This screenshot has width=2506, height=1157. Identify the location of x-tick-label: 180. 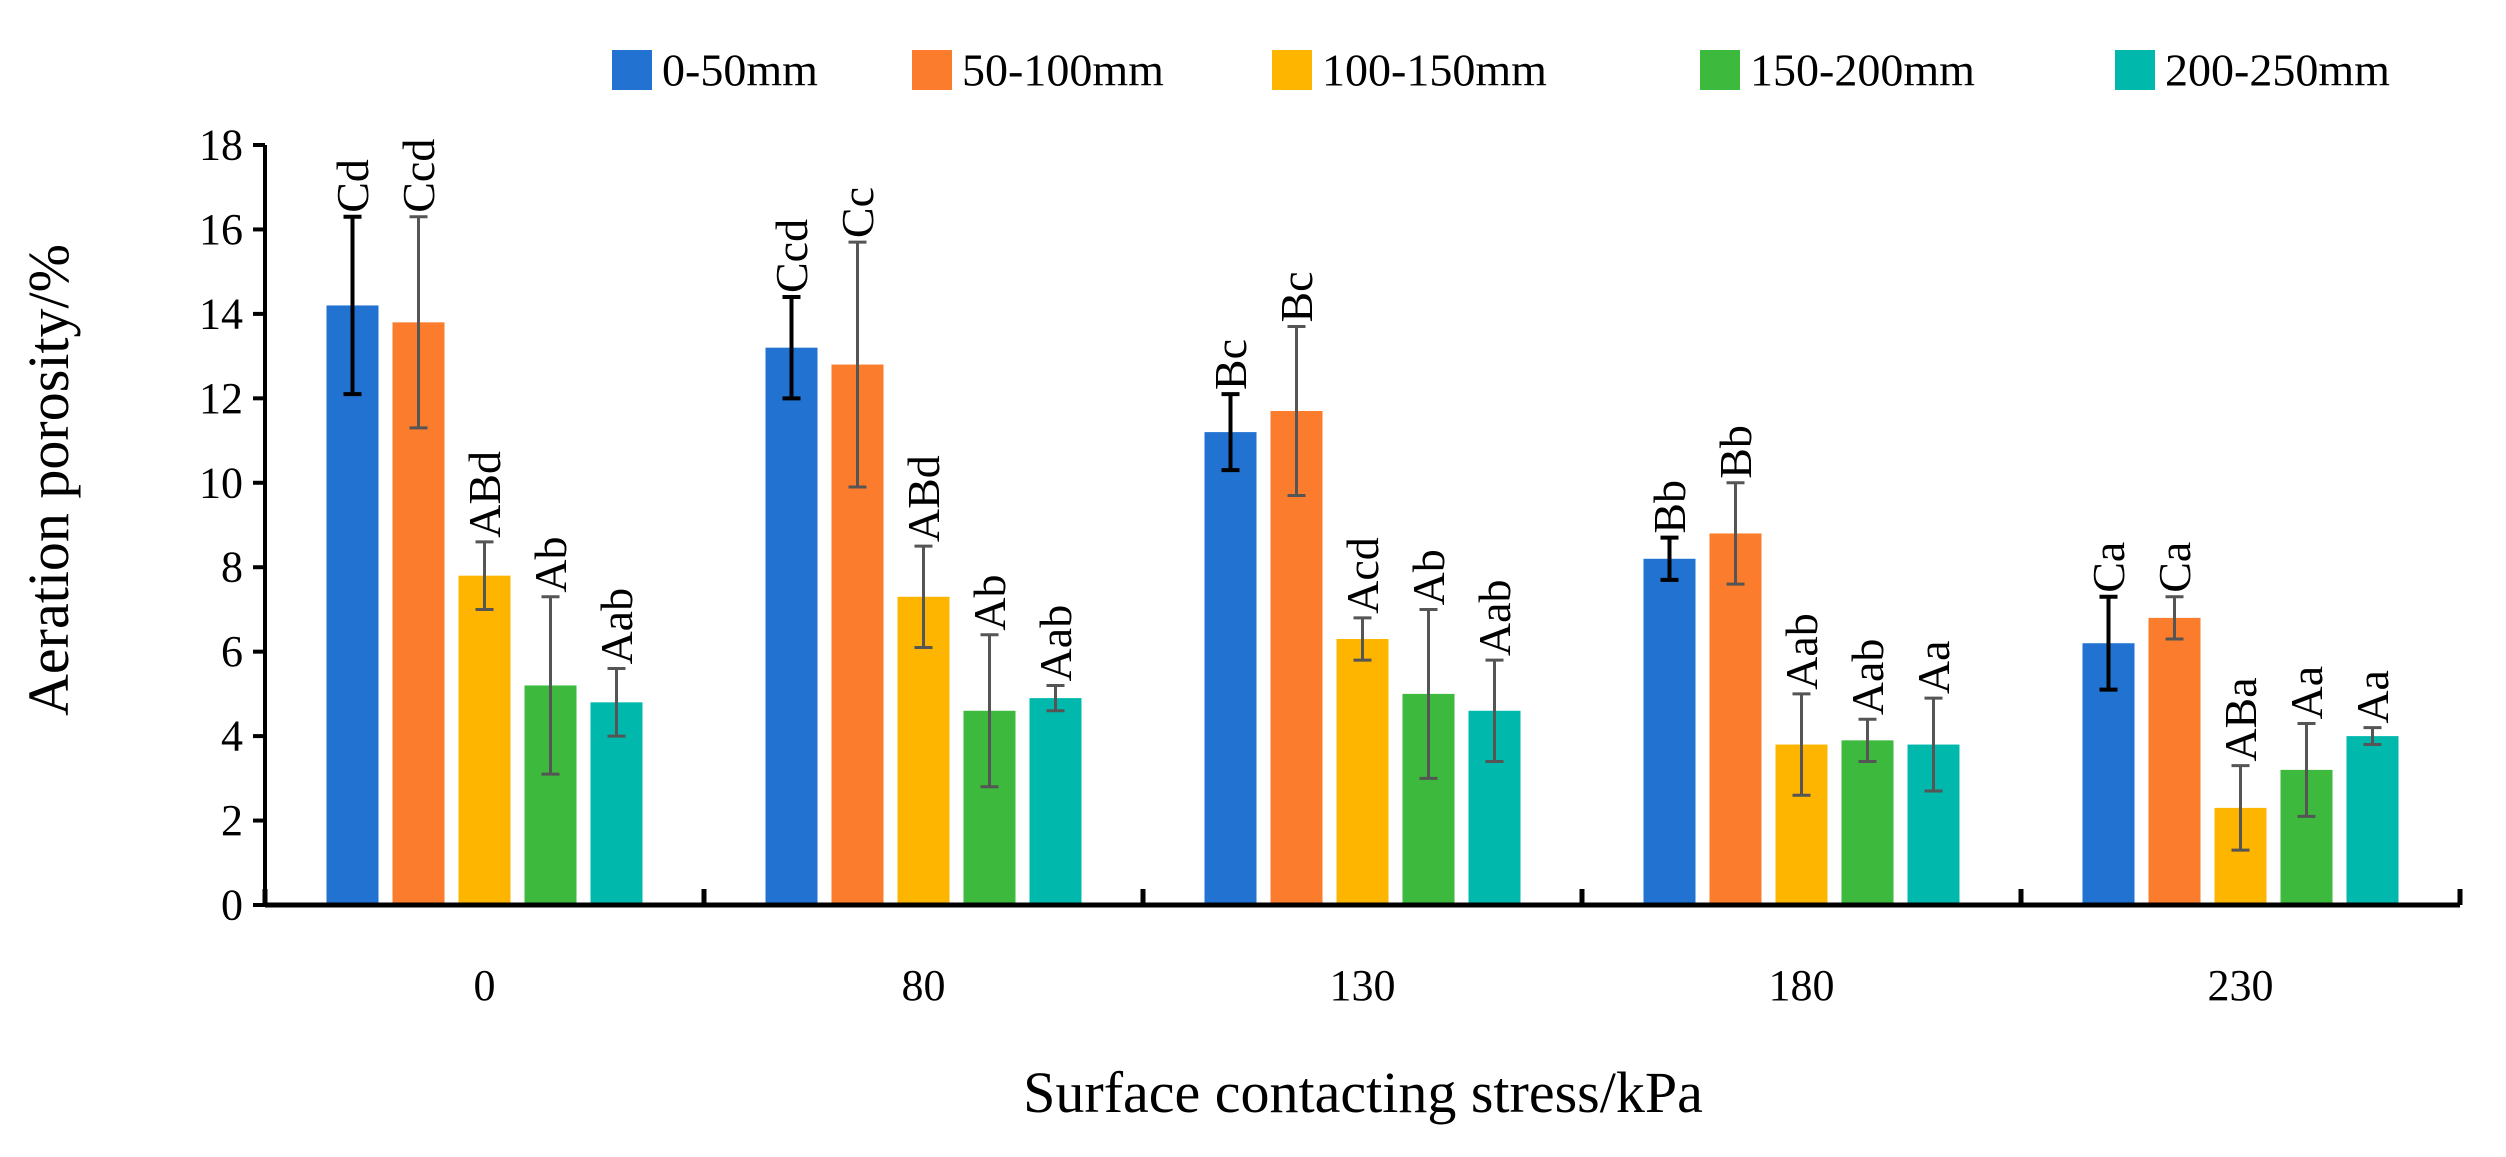
(1802, 985).